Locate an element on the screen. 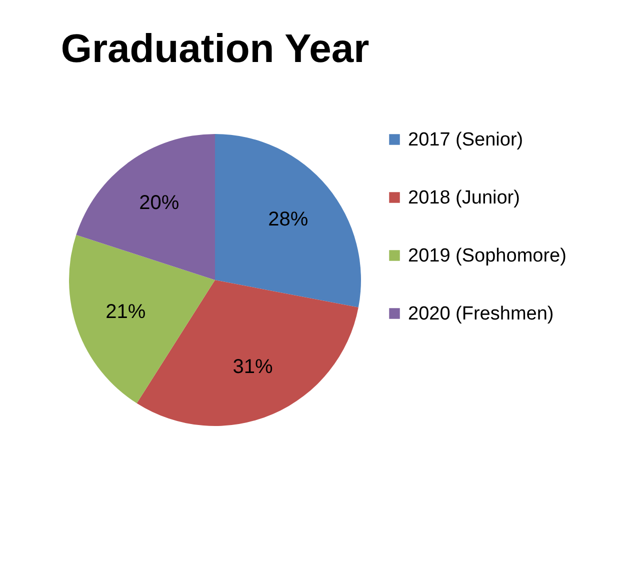 The height and width of the screenshot is (583, 635). chart-title: Graduation Year is located at coordinates (215, 49).